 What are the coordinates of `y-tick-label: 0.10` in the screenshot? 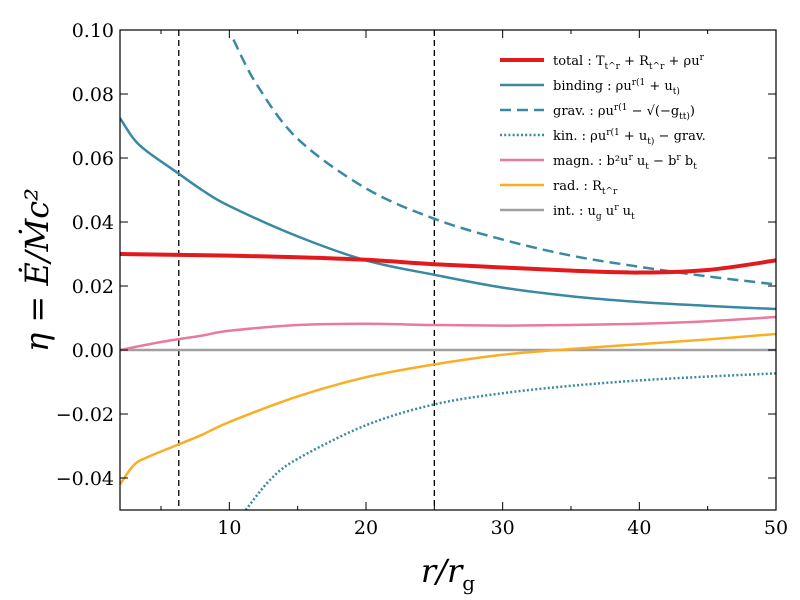 It's located at (93, 31).